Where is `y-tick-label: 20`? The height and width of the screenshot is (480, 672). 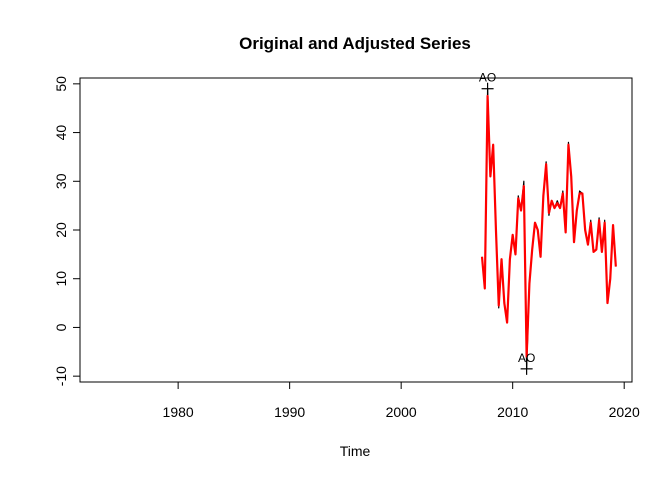 y-tick-label: 20 is located at coordinates (61, 230).